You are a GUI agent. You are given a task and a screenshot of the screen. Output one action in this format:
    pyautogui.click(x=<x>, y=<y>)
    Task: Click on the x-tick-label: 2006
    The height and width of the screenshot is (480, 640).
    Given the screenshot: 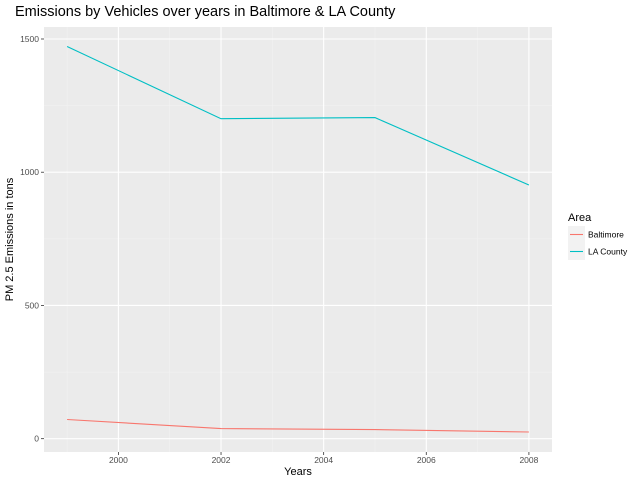 What is the action you would take?
    pyautogui.click(x=426, y=460)
    